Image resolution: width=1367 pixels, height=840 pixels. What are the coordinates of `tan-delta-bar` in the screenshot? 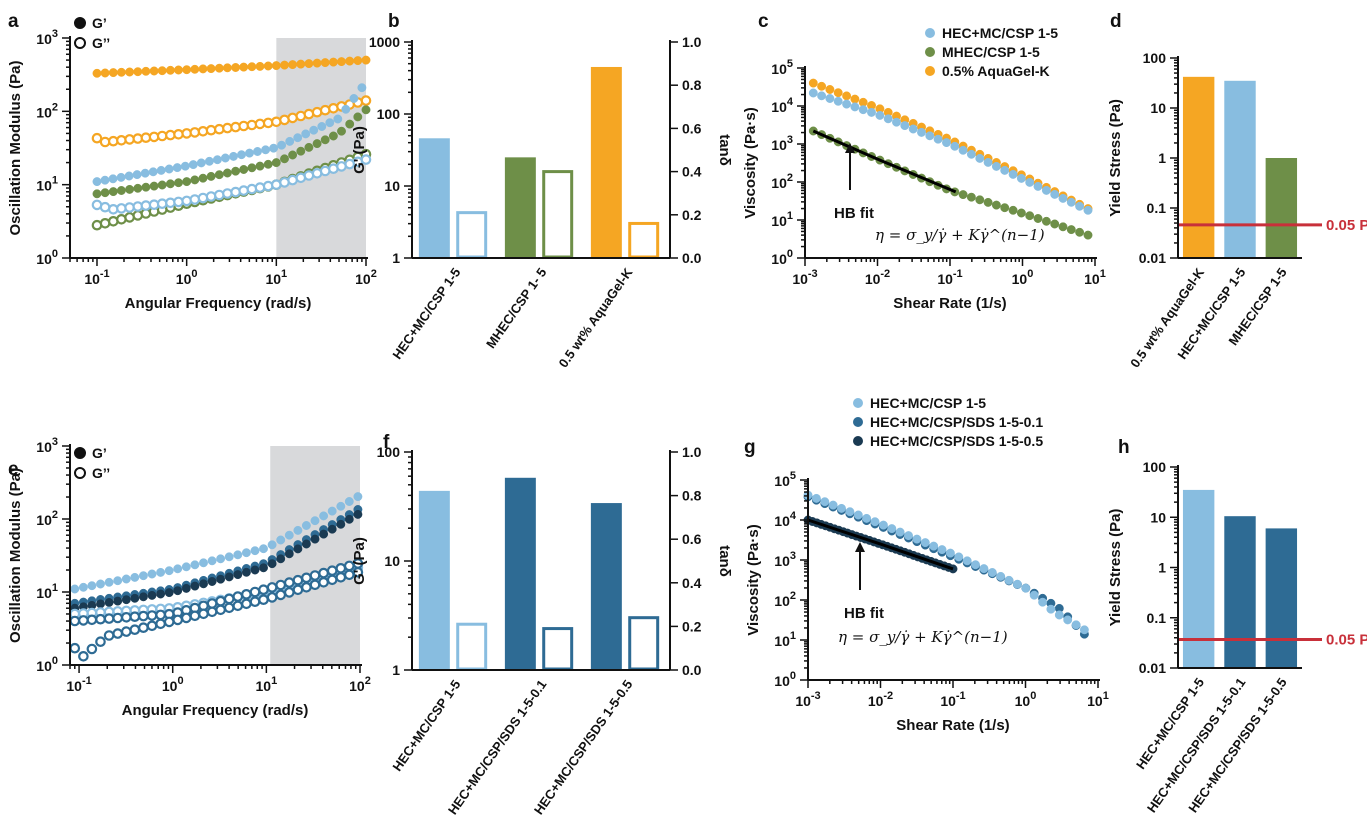 It's located at (558, 214).